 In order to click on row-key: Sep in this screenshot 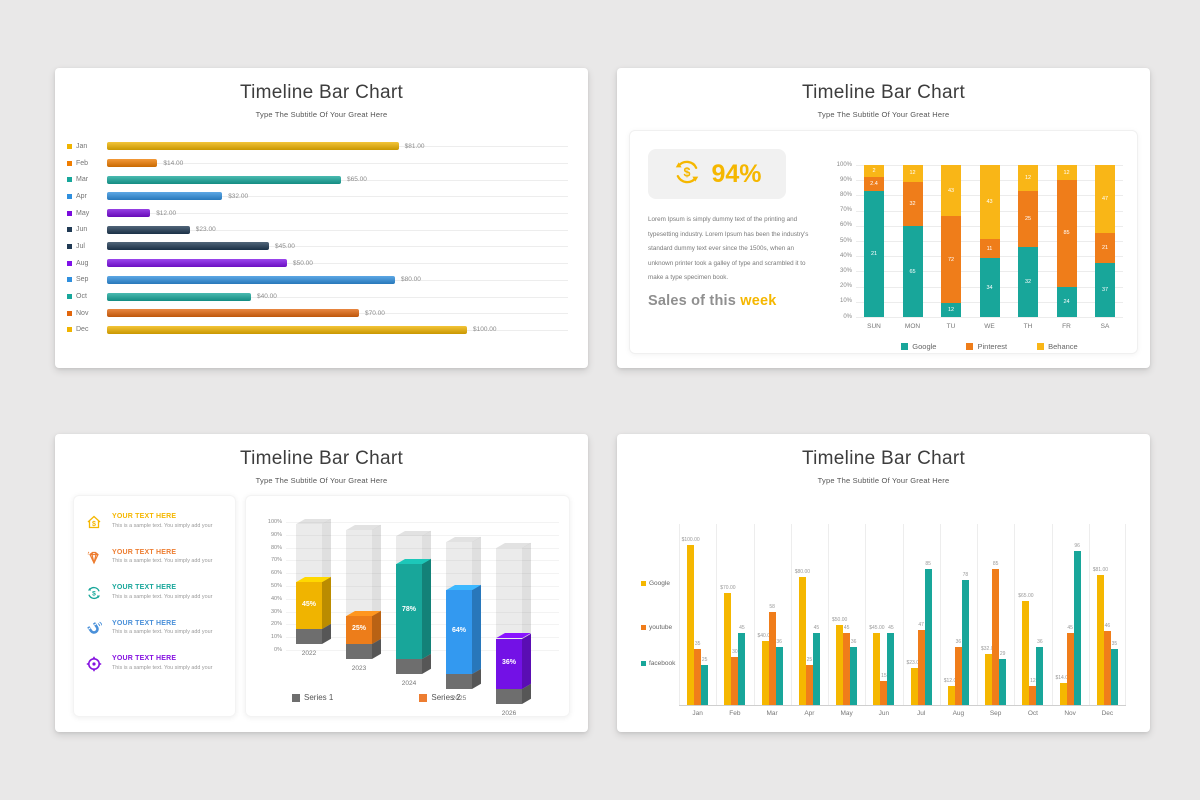, I will do `click(87, 279)`.